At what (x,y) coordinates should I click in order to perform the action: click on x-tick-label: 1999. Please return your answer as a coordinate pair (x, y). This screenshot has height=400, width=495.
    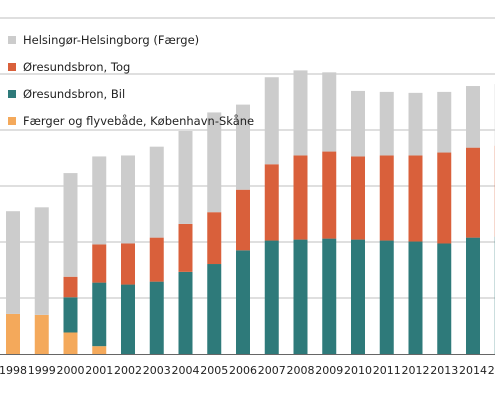
    Looking at the image, I should click on (42, 370).